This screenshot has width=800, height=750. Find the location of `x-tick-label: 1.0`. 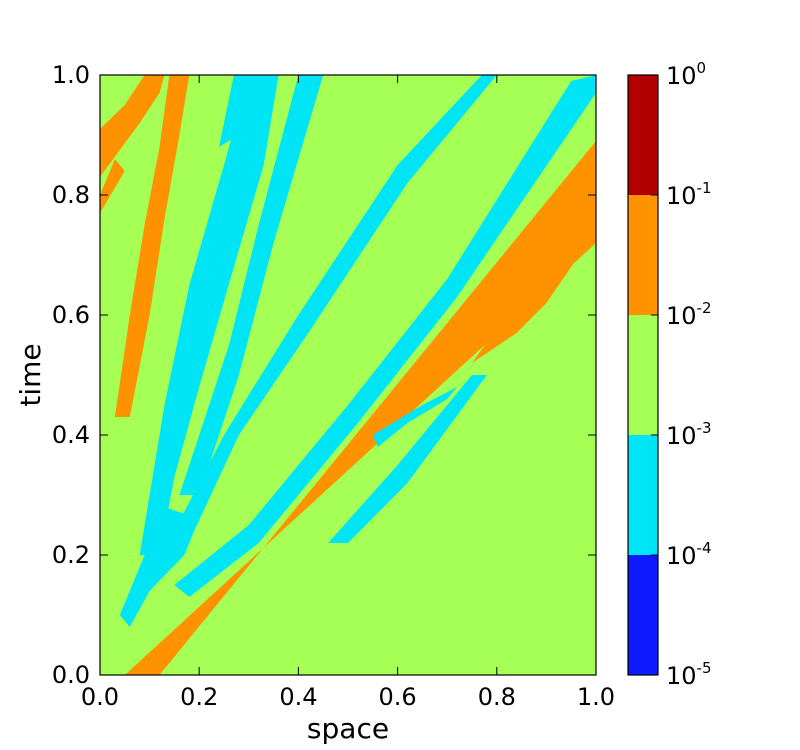

x-tick-label: 1.0 is located at coordinates (596, 697).